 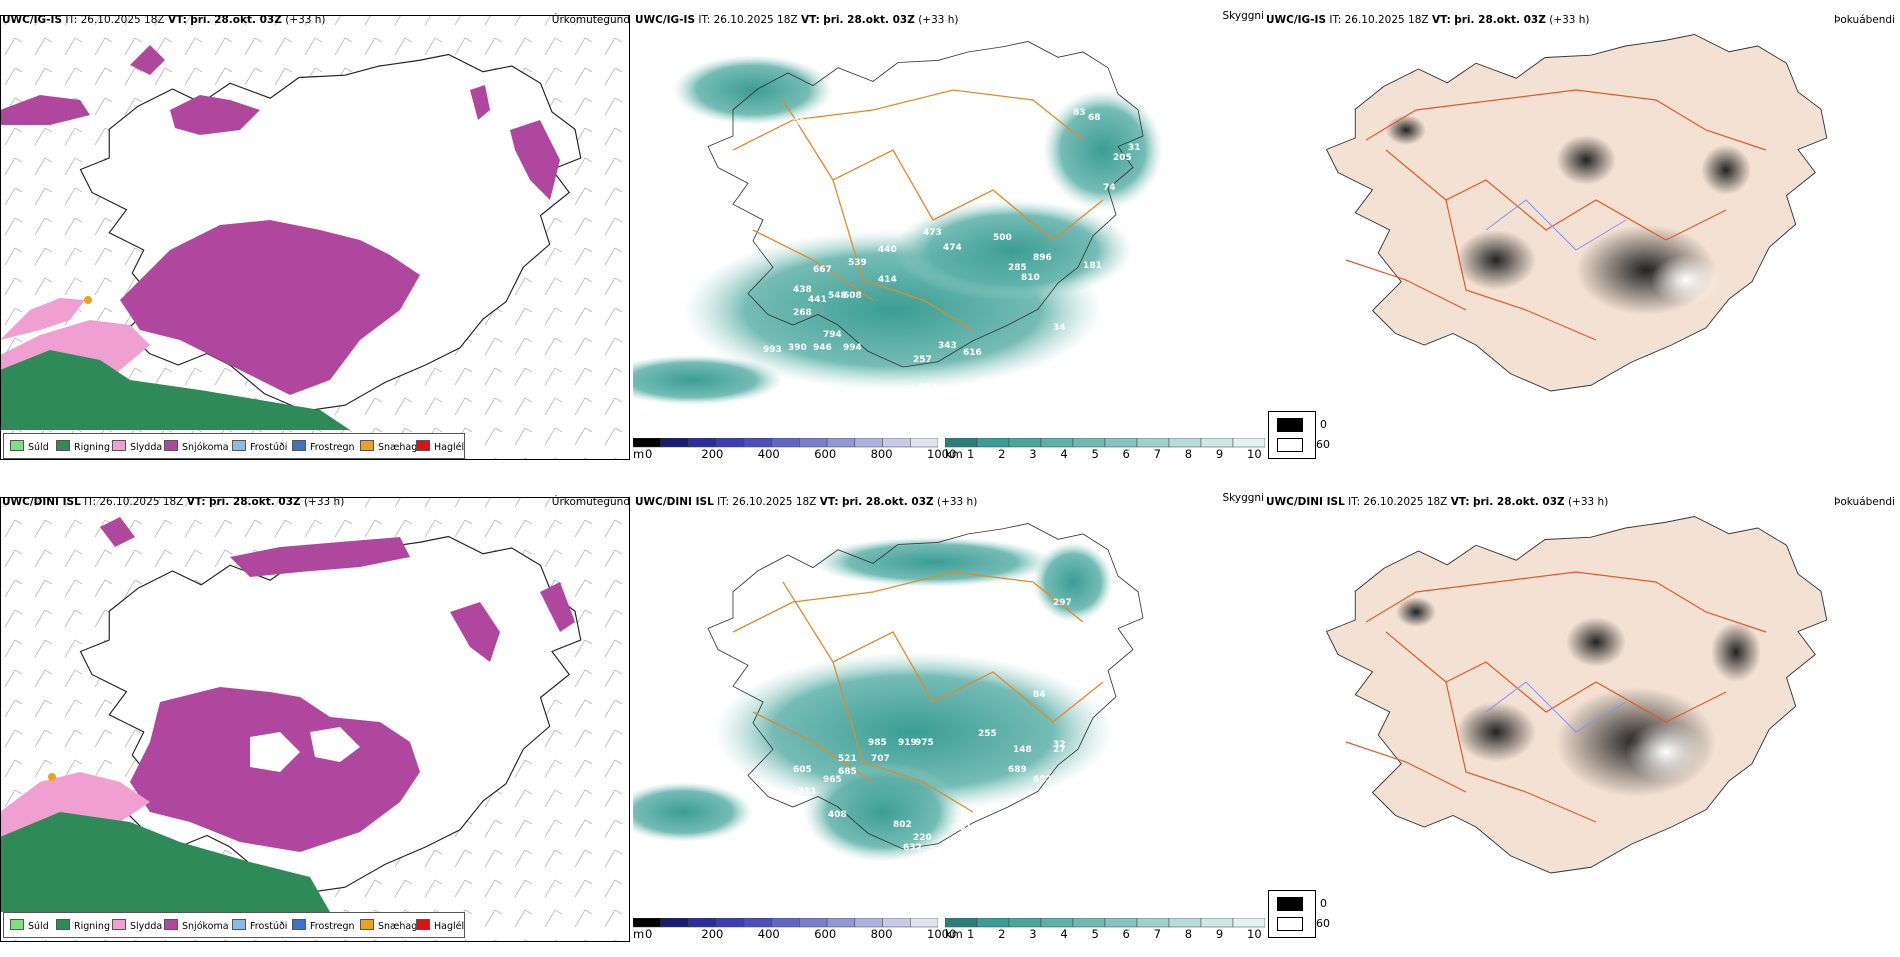 What do you see at coordinates (196, 446) in the screenshot?
I see `legend-snjokoma: Snjókoma` at bounding box center [196, 446].